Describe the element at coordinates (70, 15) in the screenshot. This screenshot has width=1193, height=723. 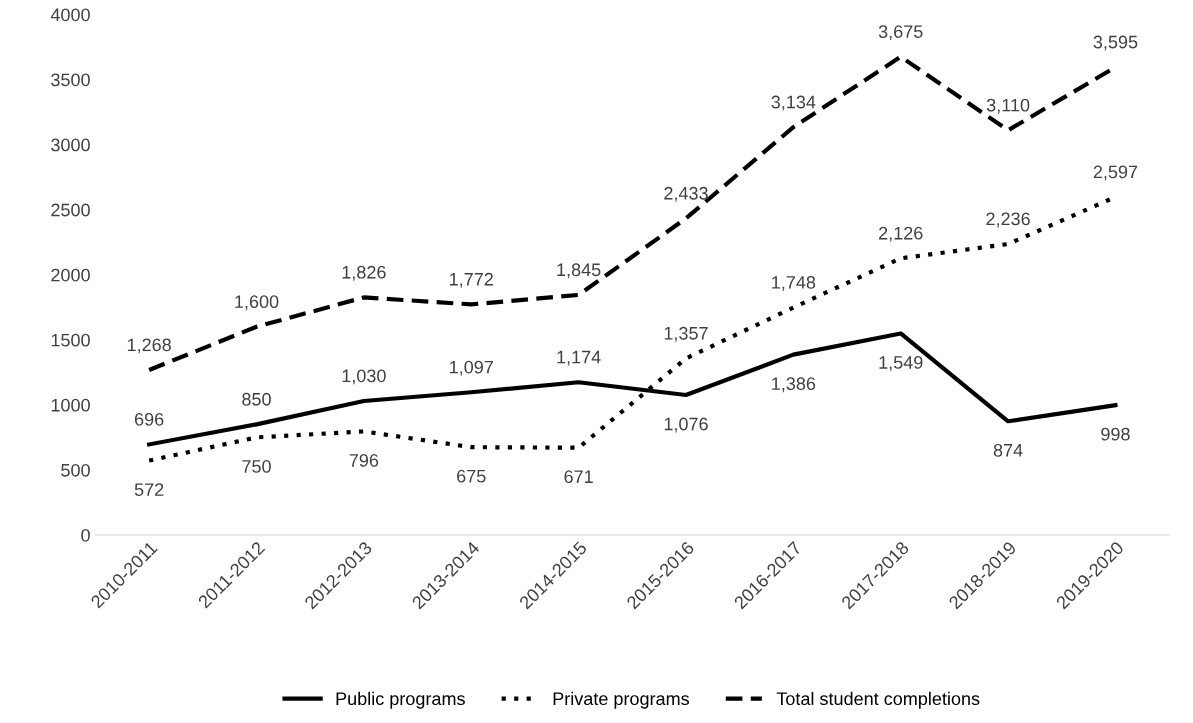
I see `y-tick-label: 4000` at that location.